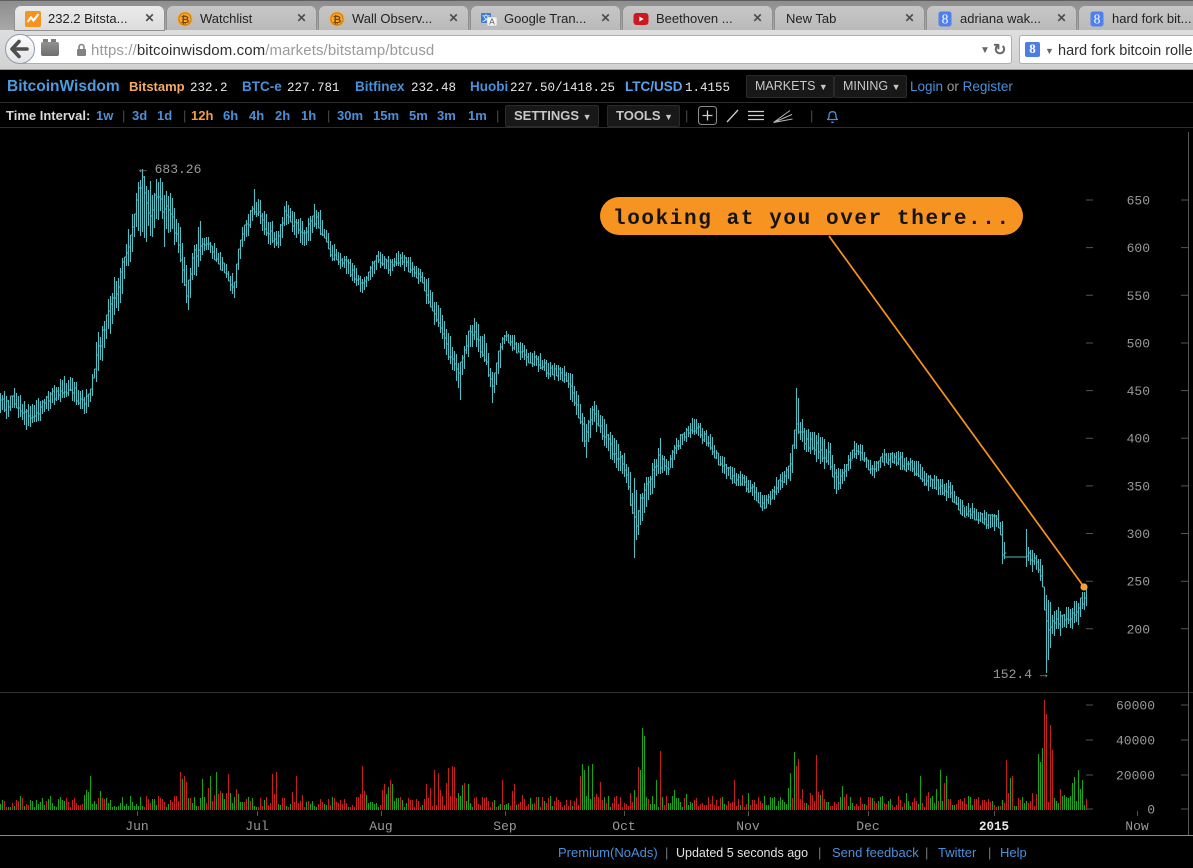  Describe the element at coordinates (1138, 486) in the screenshot. I see `svg-text: 350` at that location.